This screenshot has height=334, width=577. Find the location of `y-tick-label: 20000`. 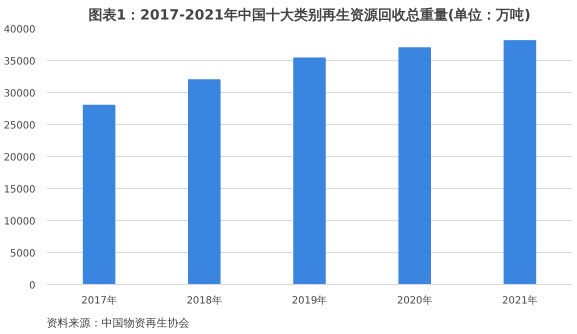

y-tick-label: 20000 is located at coordinates (20, 158).